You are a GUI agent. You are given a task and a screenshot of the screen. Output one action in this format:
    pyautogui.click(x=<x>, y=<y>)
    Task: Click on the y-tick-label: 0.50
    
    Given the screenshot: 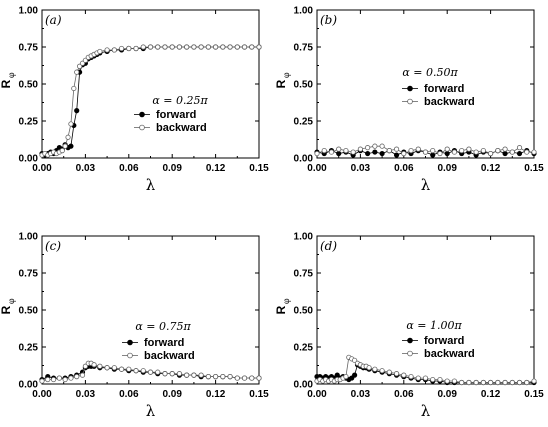 What is the action you would take?
    pyautogui.click(x=29, y=85)
    